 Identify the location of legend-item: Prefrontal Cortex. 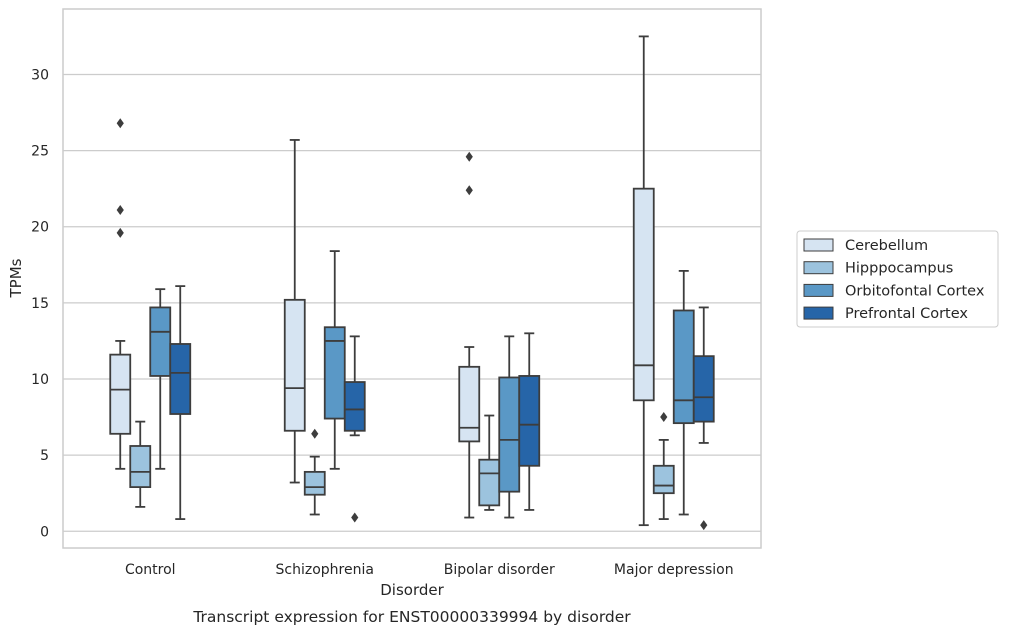
(885, 314).